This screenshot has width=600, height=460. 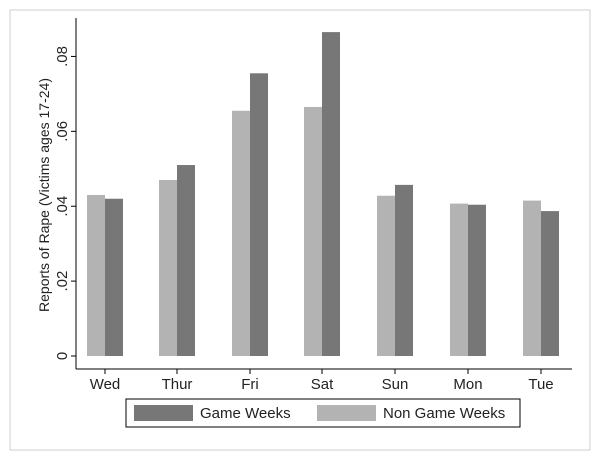 What do you see at coordinates (62, 131) in the screenshot?
I see `y-tick-label: .06` at bounding box center [62, 131].